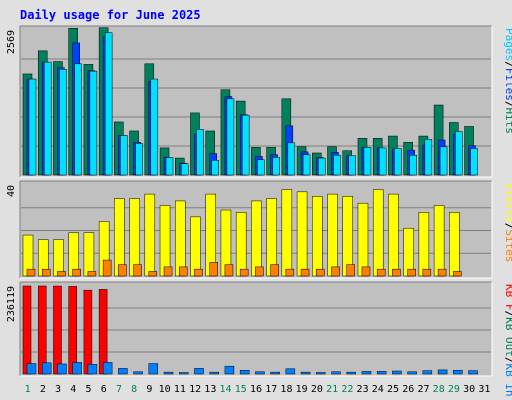 This screenshot has width=512, height=400. Describe the element at coordinates (507, 84) in the screenshot. I see `legend-entry: Files` at that location.